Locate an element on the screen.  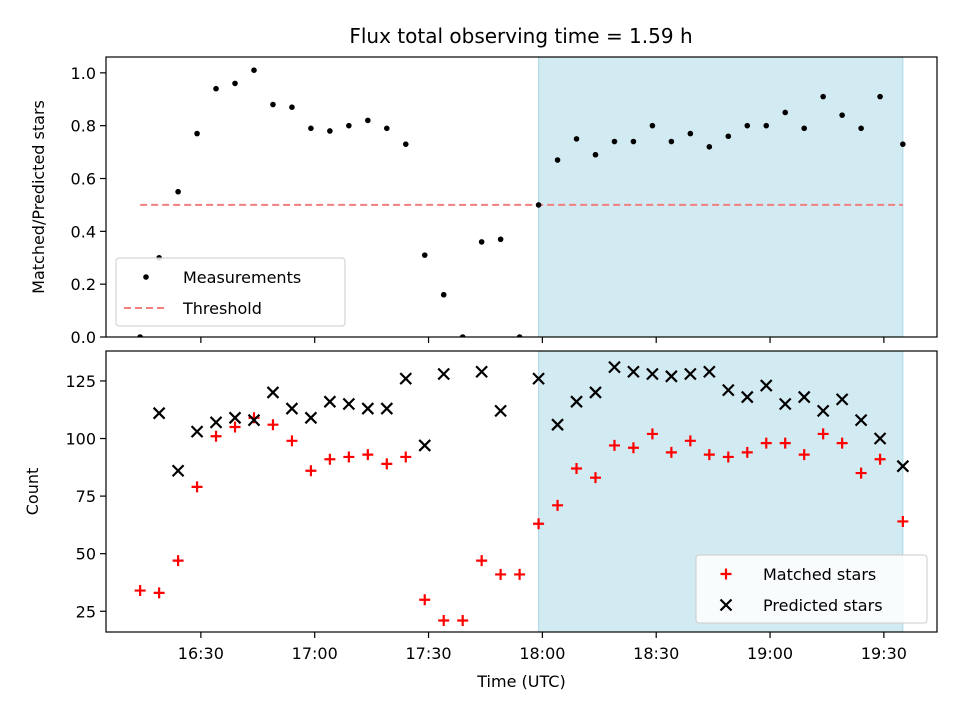
legend-box is located at coordinates (230, 292).